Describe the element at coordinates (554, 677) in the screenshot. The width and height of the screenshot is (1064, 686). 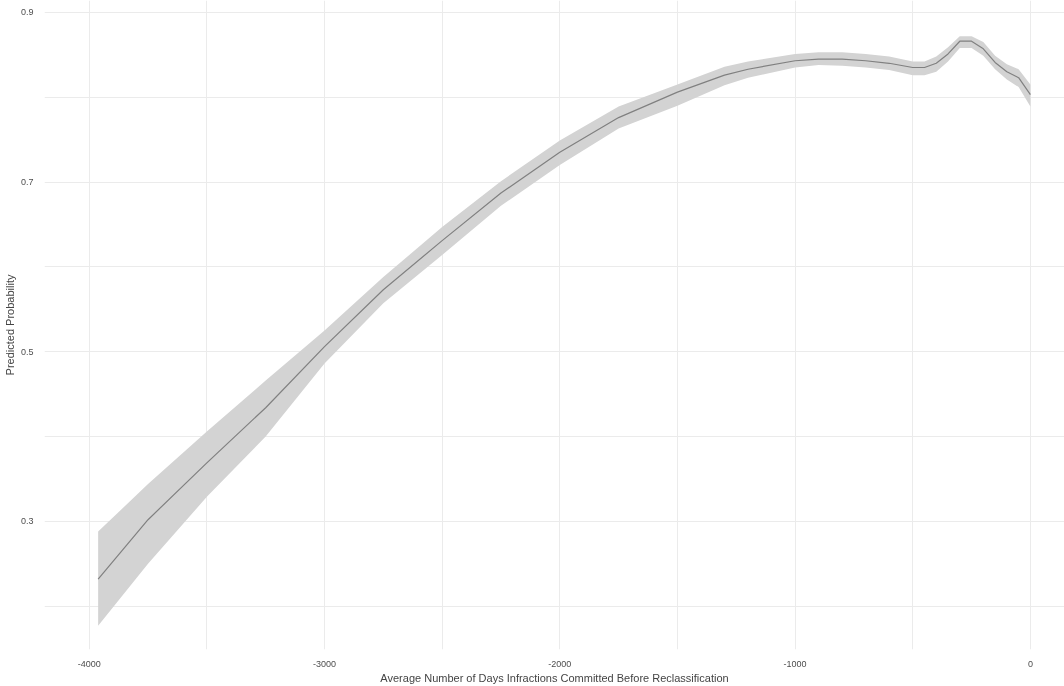
I see `x-axis-title: Average Number of Days Infractions Committed Before Reclassification` at that location.